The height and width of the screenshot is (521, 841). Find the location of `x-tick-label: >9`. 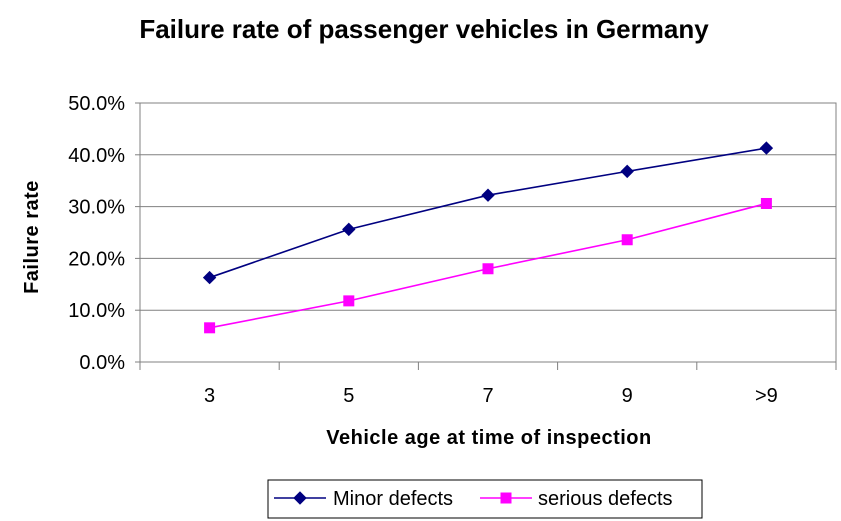

x-tick-label: >9 is located at coordinates (766, 396).